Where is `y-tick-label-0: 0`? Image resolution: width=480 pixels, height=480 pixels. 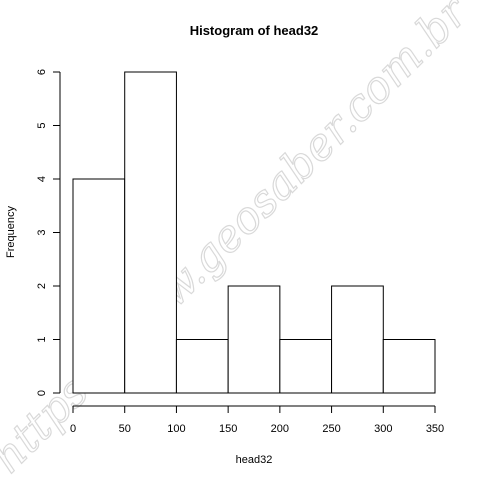
y-tick-label-0: 0 is located at coordinates (42, 393).